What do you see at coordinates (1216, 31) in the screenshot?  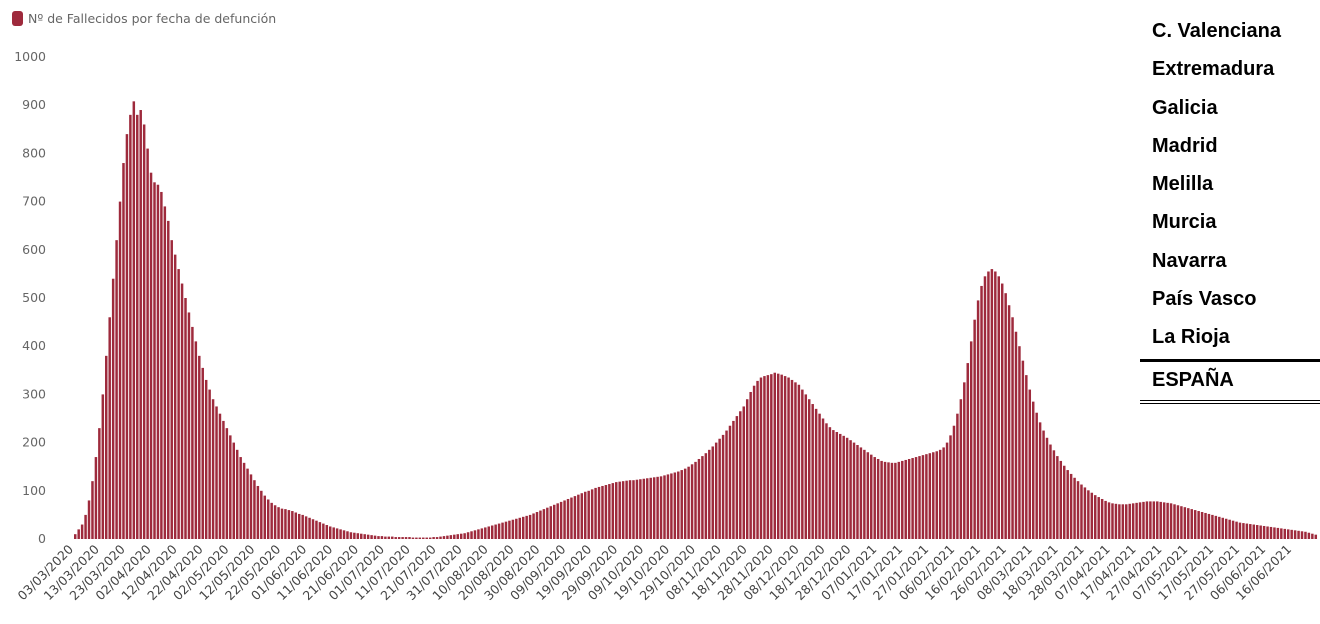 I see `region-item: C. Valenciana` at bounding box center [1216, 31].